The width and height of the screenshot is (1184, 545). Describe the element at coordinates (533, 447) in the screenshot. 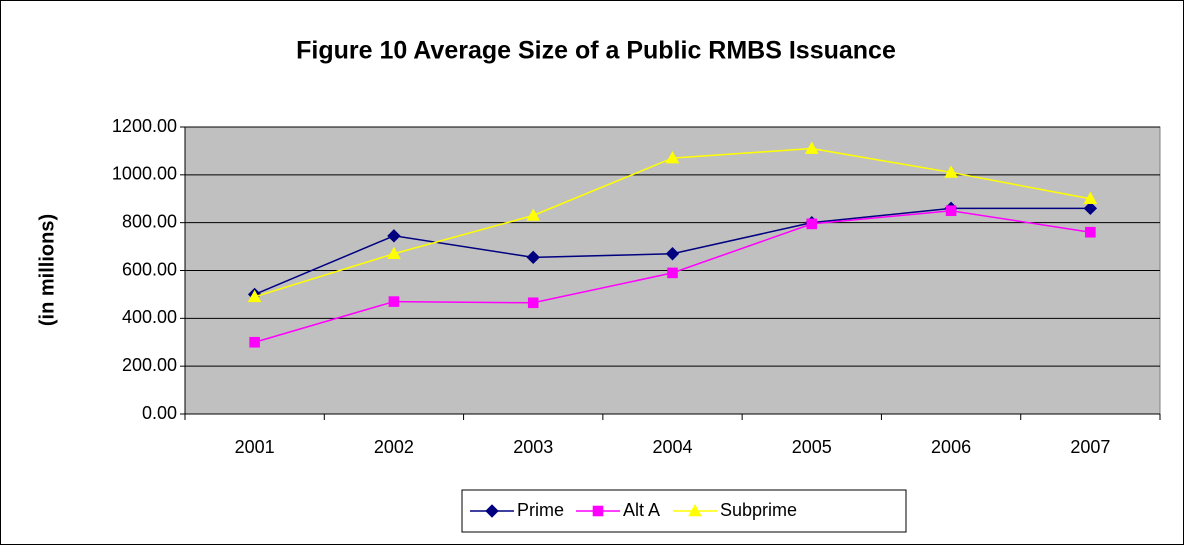

I see `x-tick-label: 2003` at that location.